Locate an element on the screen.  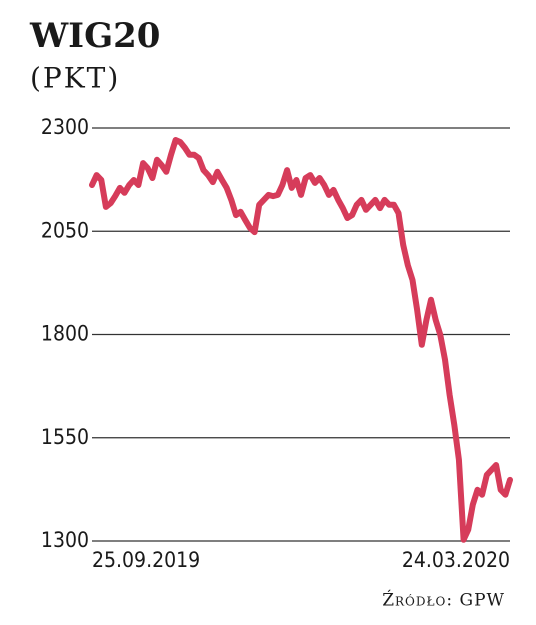
x-tick-label: 24.03.2020 is located at coordinates (456, 560).